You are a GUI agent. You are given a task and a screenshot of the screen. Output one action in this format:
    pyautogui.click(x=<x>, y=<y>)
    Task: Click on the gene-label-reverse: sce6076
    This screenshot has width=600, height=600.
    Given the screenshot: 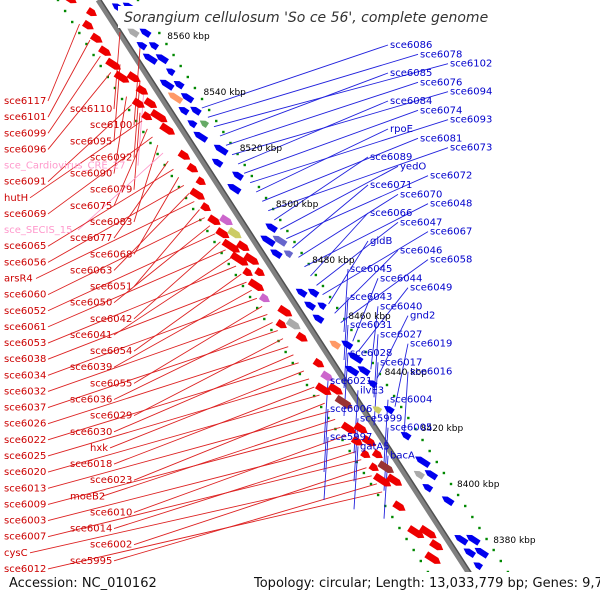 What is the action you would take?
    pyautogui.click(x=441, y=82)
    